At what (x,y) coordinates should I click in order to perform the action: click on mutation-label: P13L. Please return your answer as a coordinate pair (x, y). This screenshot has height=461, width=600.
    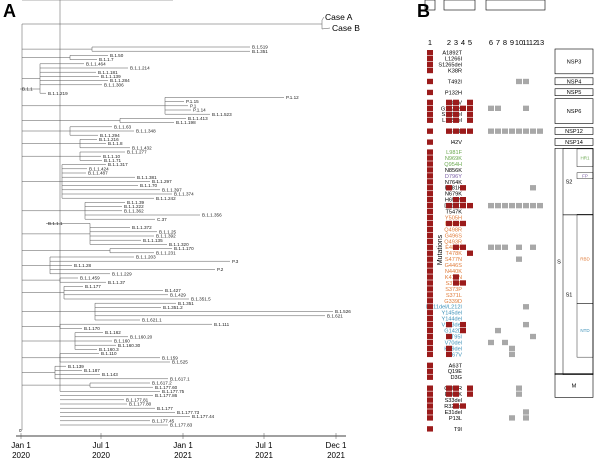
    Looking at the image, I should click on (455, 419).